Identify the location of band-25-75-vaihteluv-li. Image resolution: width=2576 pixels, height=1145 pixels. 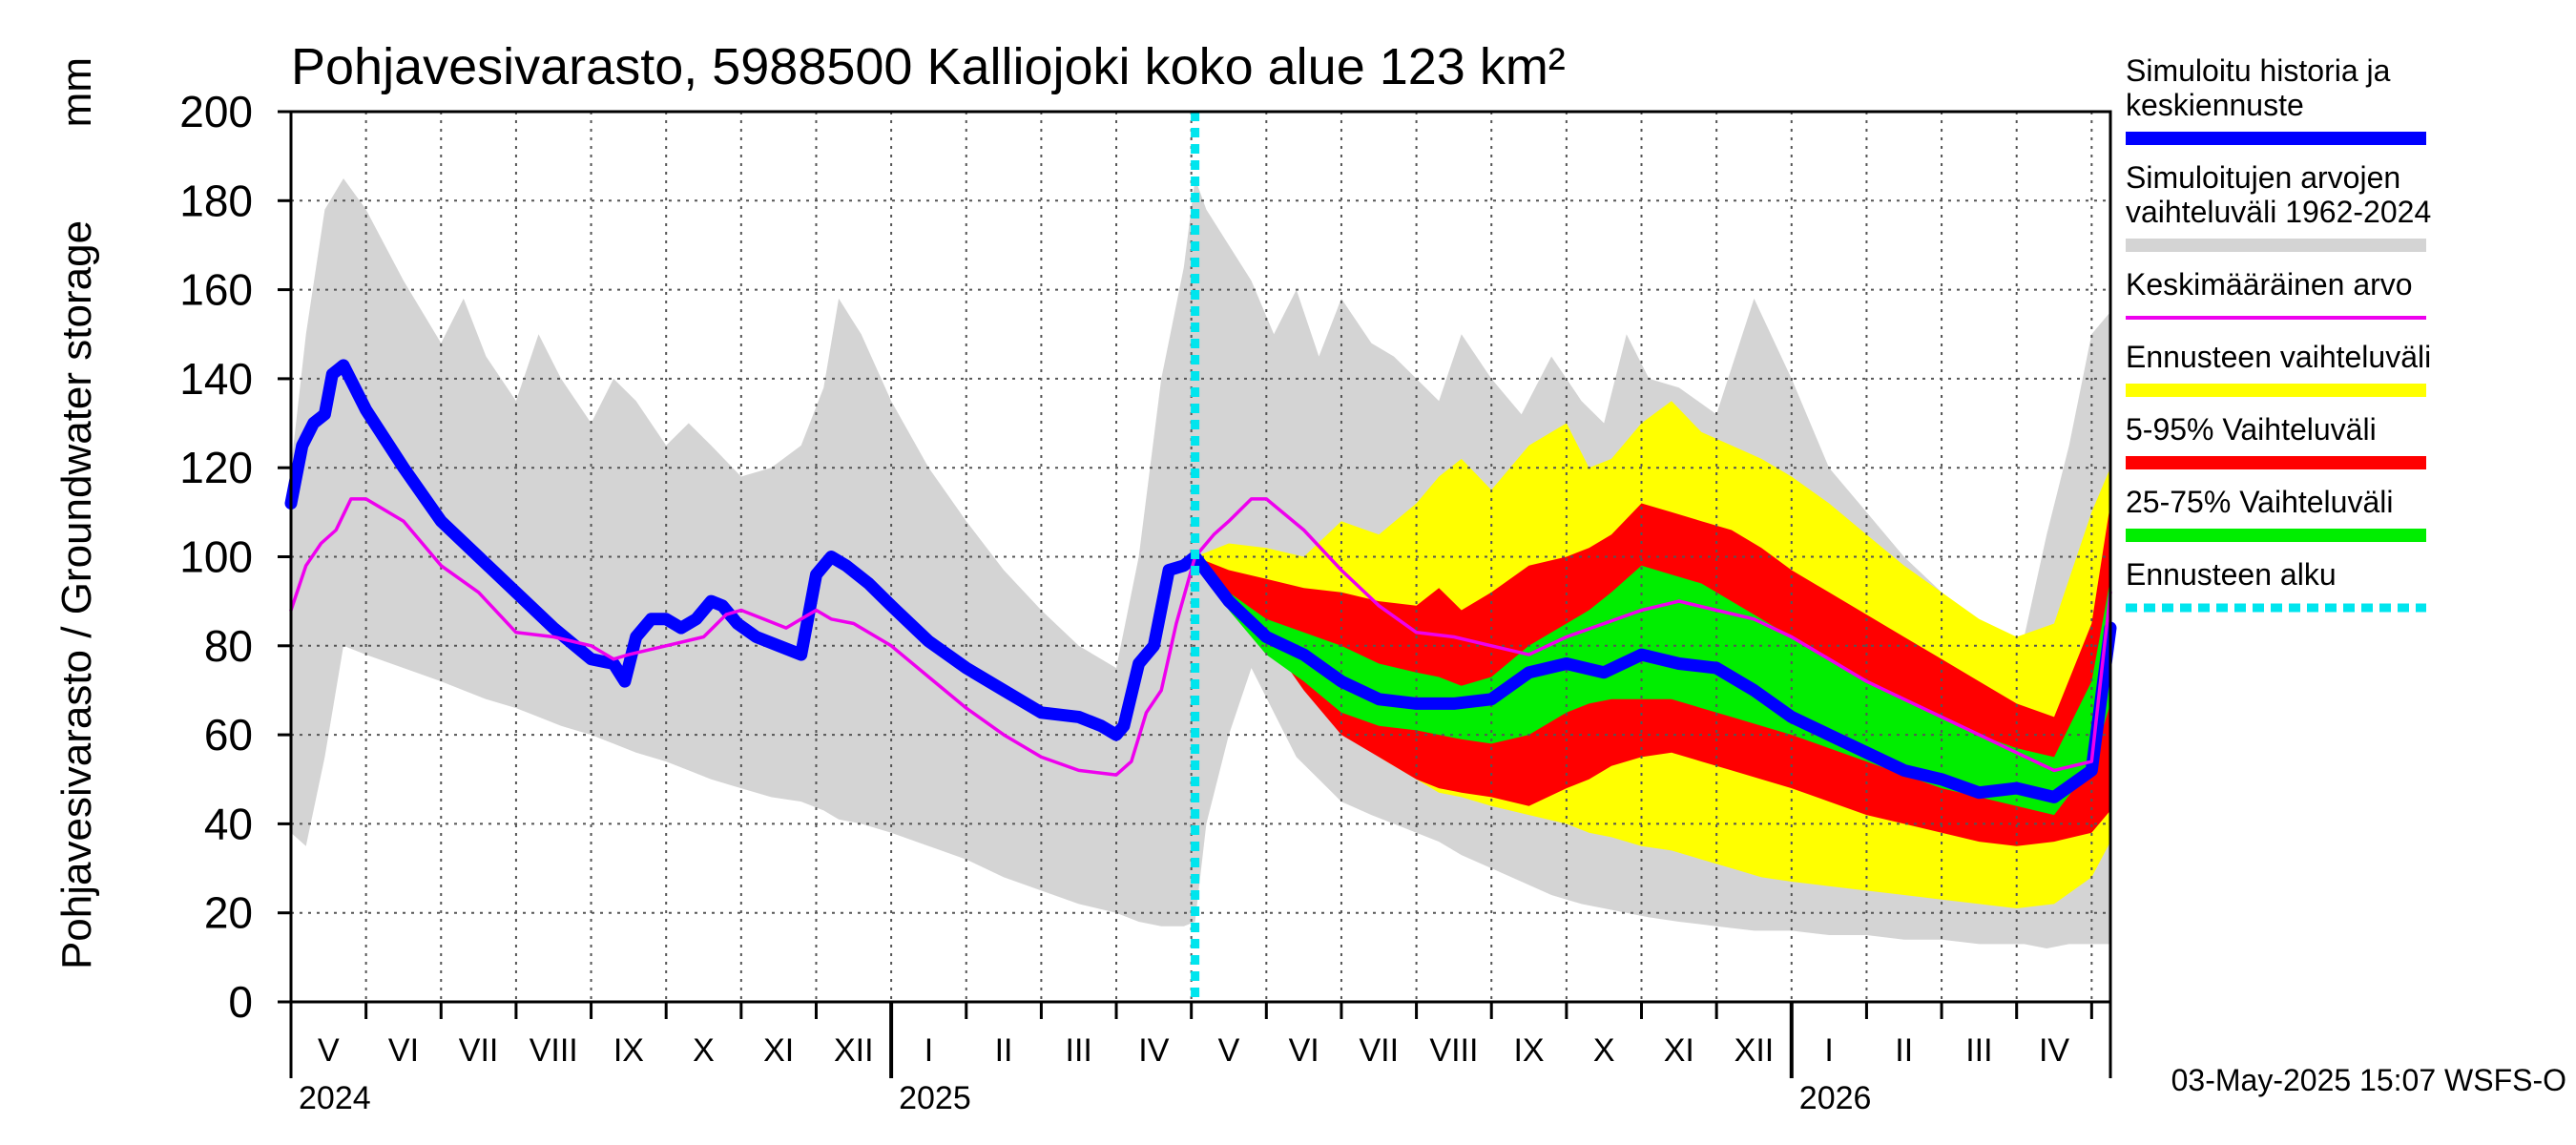
(1652, 686).